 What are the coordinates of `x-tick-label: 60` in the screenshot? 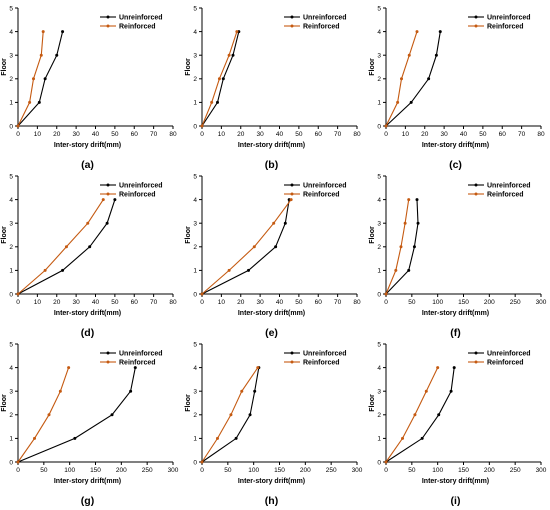 It's located at (503, 134).